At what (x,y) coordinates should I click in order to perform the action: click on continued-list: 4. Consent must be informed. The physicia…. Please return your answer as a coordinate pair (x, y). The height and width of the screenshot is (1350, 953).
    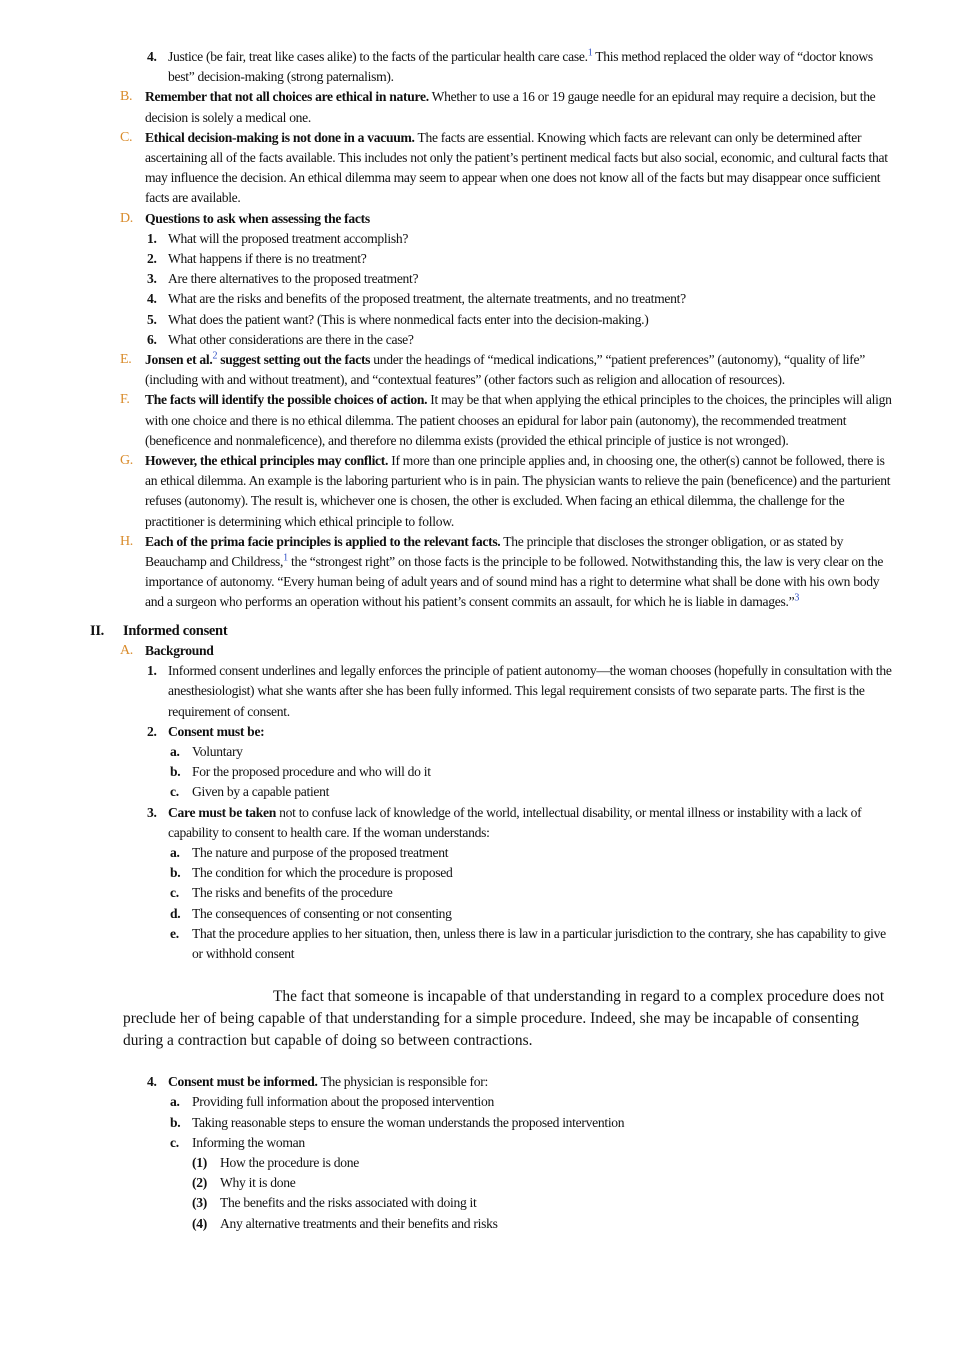
    Looking at the image, I should click on (447, 1153).